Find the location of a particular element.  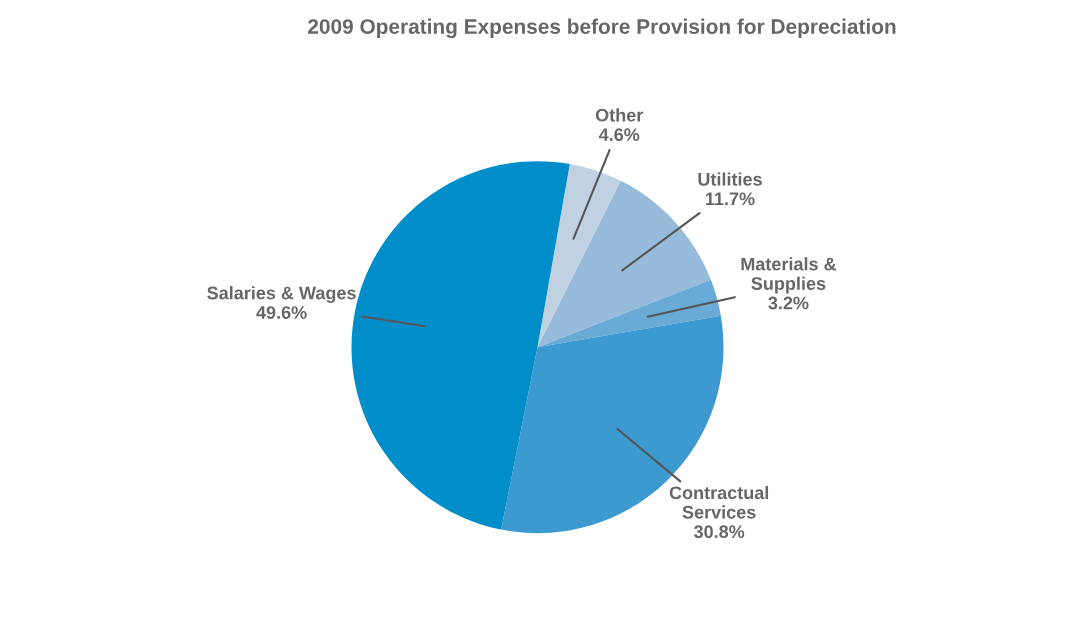

slice-label: Contractual Services is located at coordinates (719, 502).